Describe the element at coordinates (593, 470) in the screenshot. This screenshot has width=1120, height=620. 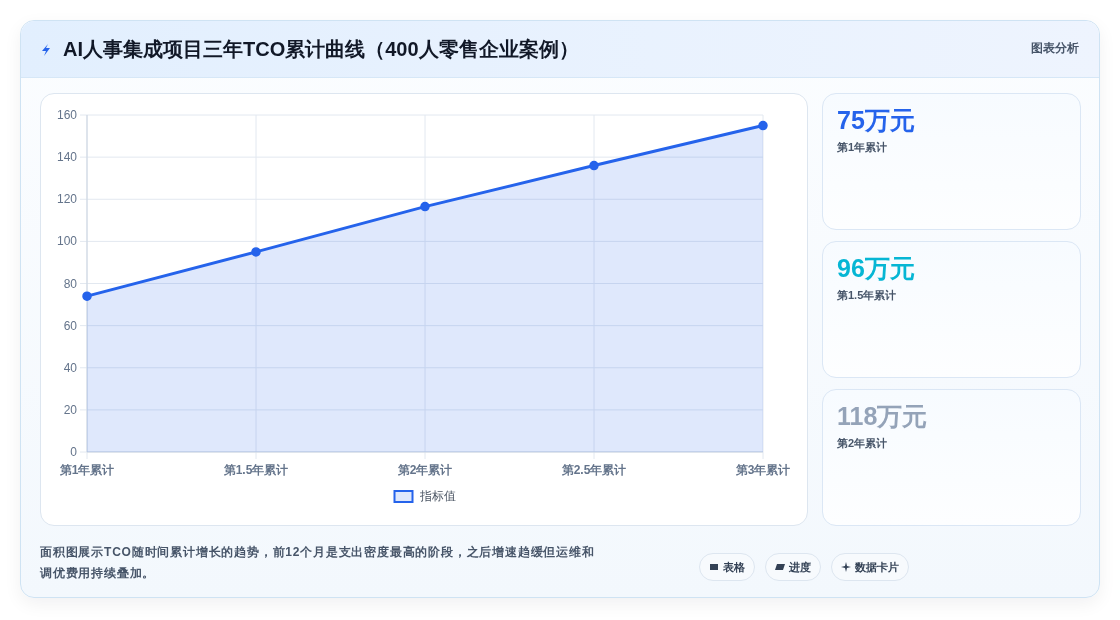
I see `x-tick-label: 第2.5年累计` at that location.